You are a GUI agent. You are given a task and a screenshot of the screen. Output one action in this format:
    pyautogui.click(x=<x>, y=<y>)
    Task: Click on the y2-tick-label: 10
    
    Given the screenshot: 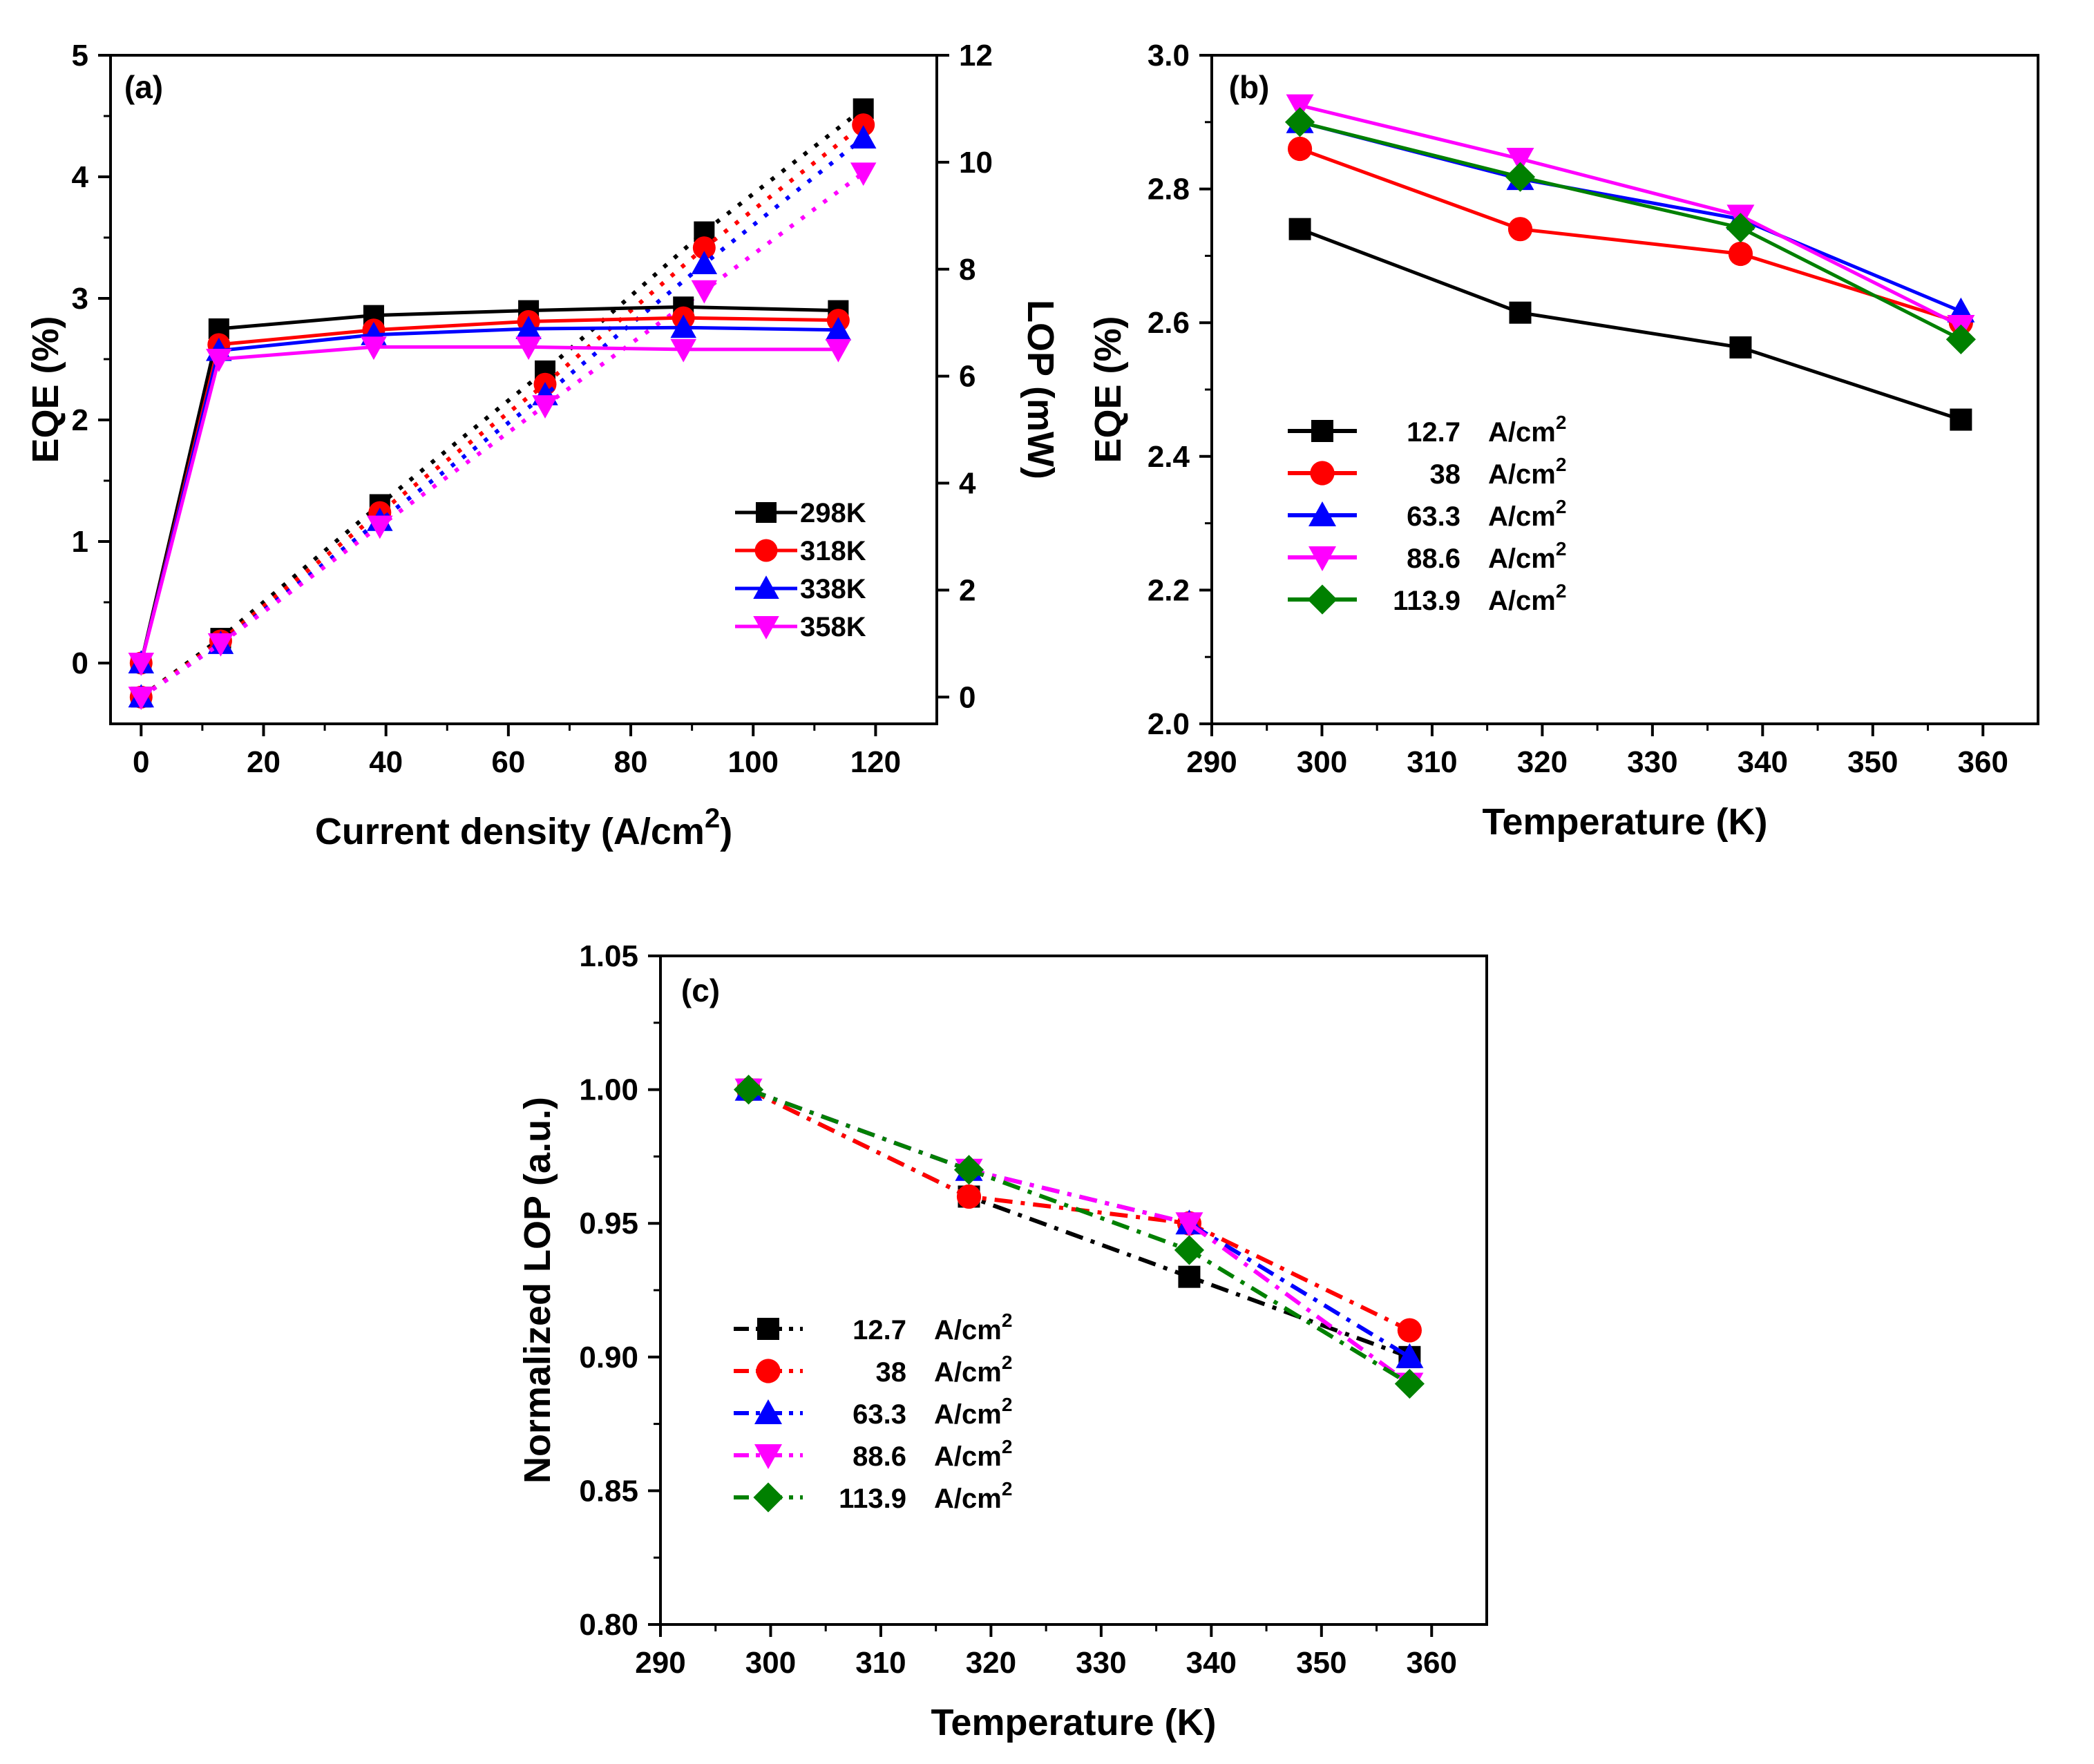 What is the action you would take?
    pyautogui.click(x=976, y=163)
    